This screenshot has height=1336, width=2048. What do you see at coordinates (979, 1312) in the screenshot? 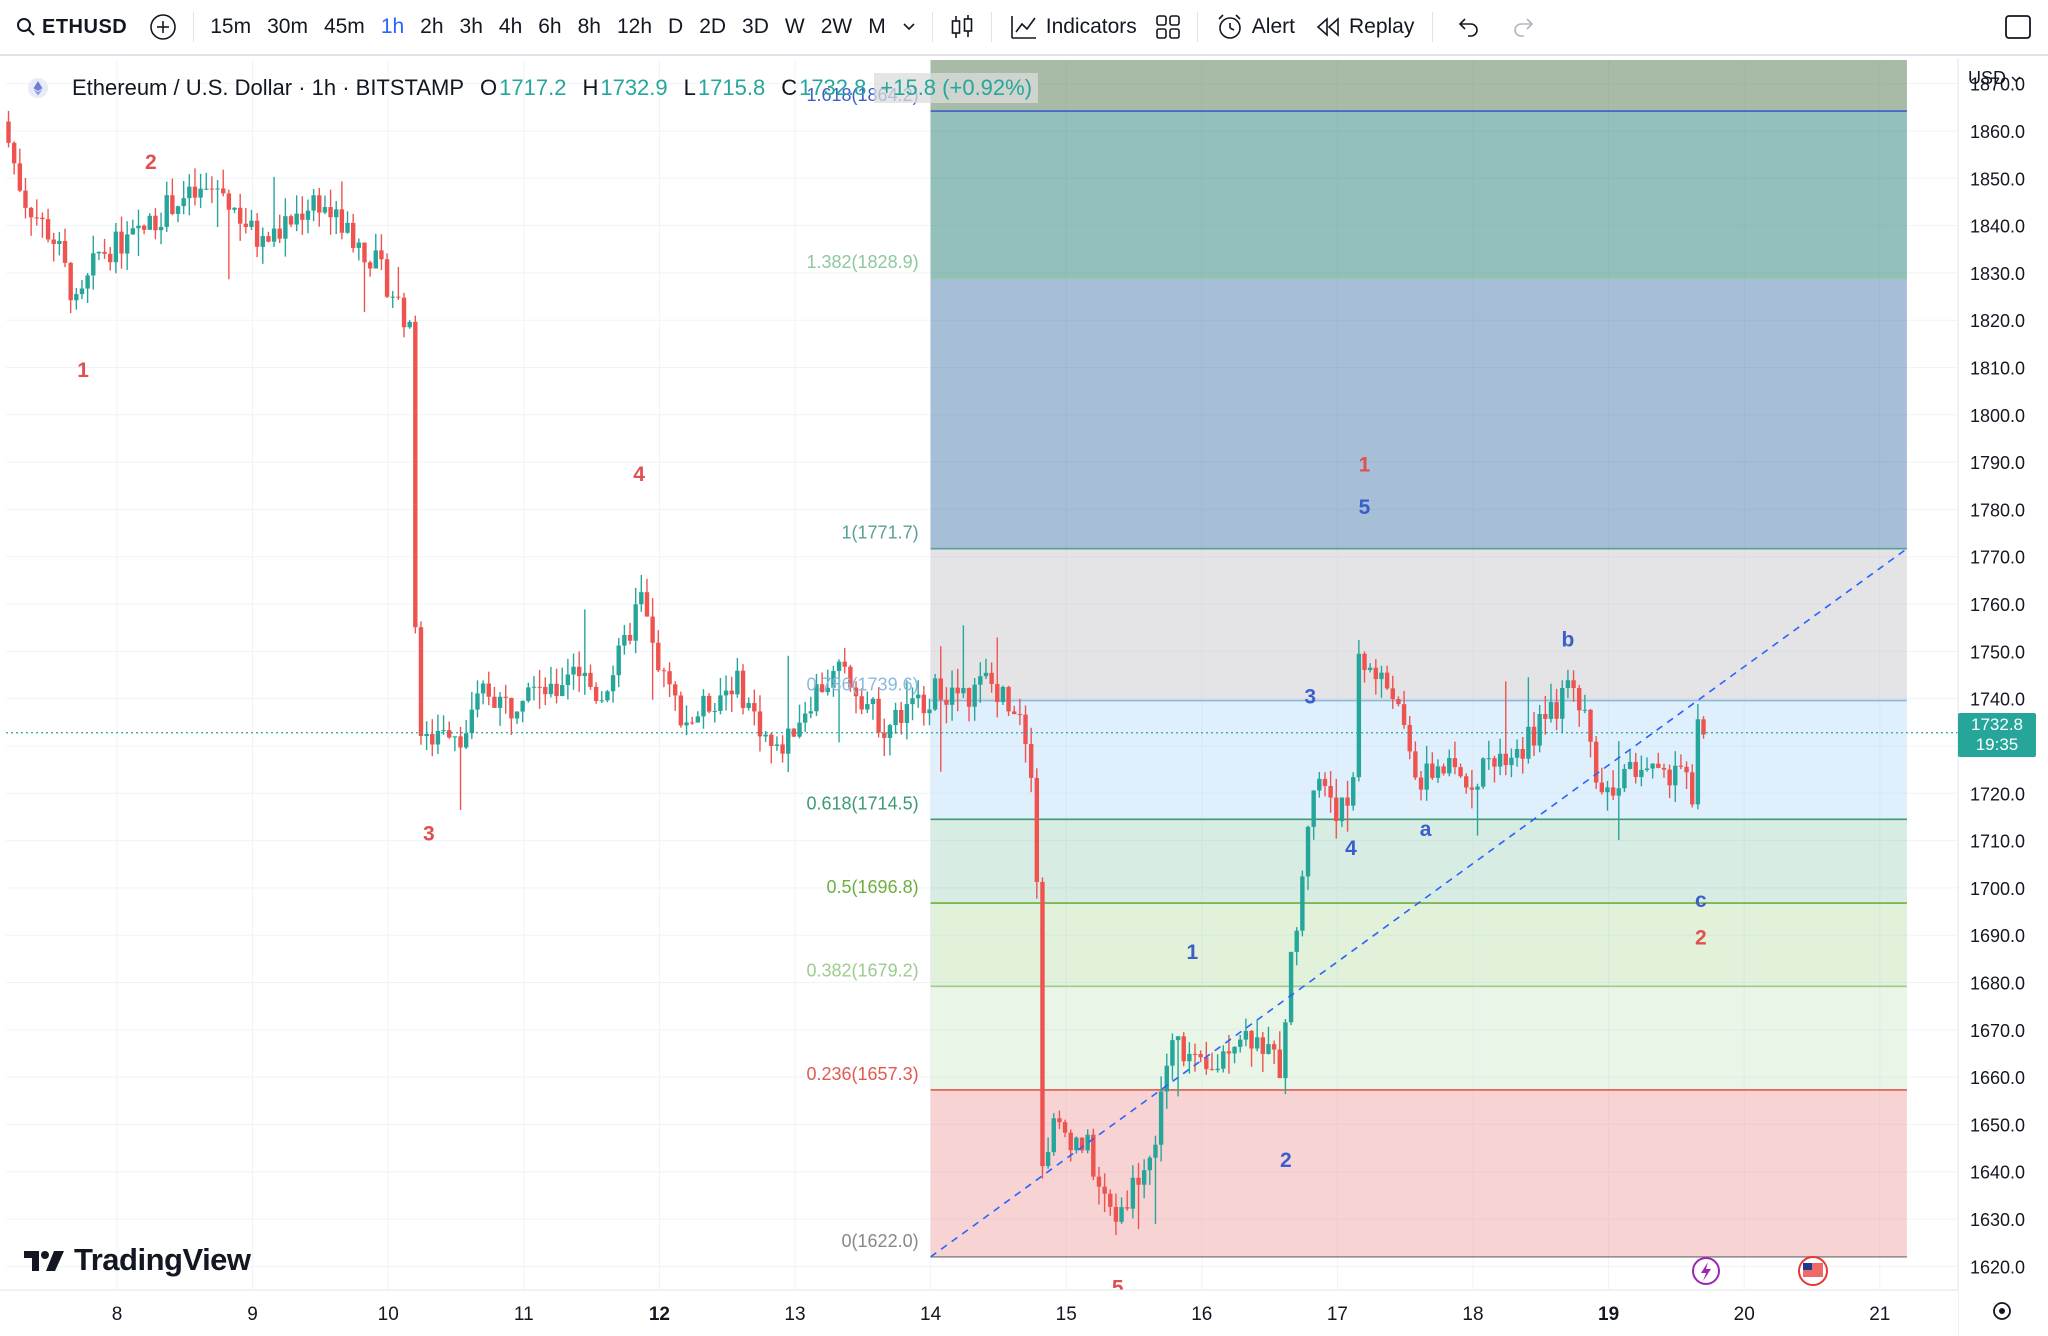
I see `time-axis: 8 9 10 11 12 13 14 15 16 17 18 19 20 21` at bounding box center [979, 1312].